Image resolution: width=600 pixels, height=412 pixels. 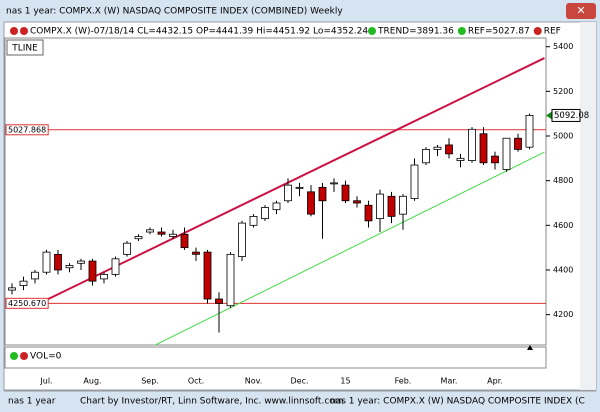 What do you see at coordinates (563, 46) in the screenshot?
I see `y-tick-label: 5400` at bounding box center [563, 46].